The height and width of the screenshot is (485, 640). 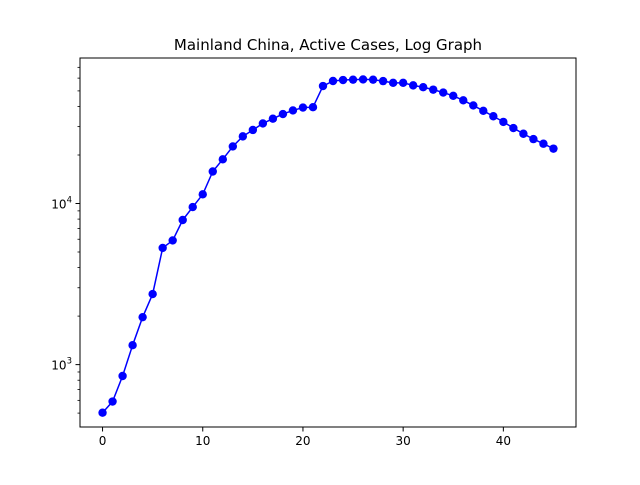 I want to click on x-tick-label: 30, so click(x=403, y=441).